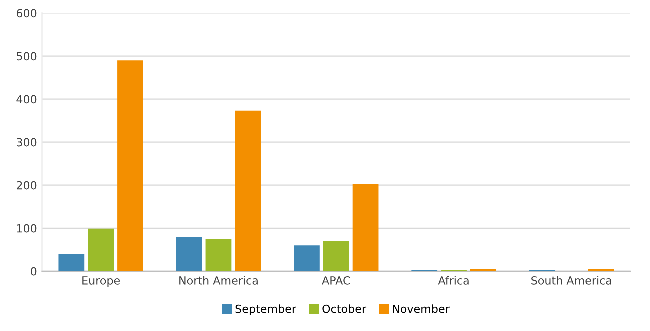 This screenshot has width=650, height=331. What do you see at coordinates (26, 13) in the screenshot?
I see `y-tick-label: 600` at bounding box center [26, 13].